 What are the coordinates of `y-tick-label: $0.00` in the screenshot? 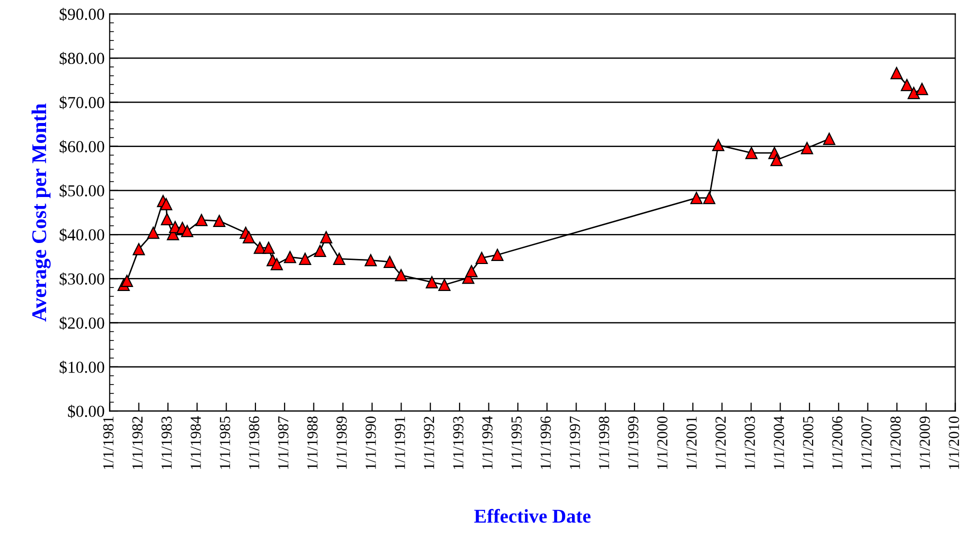 It's located at (86, 411).